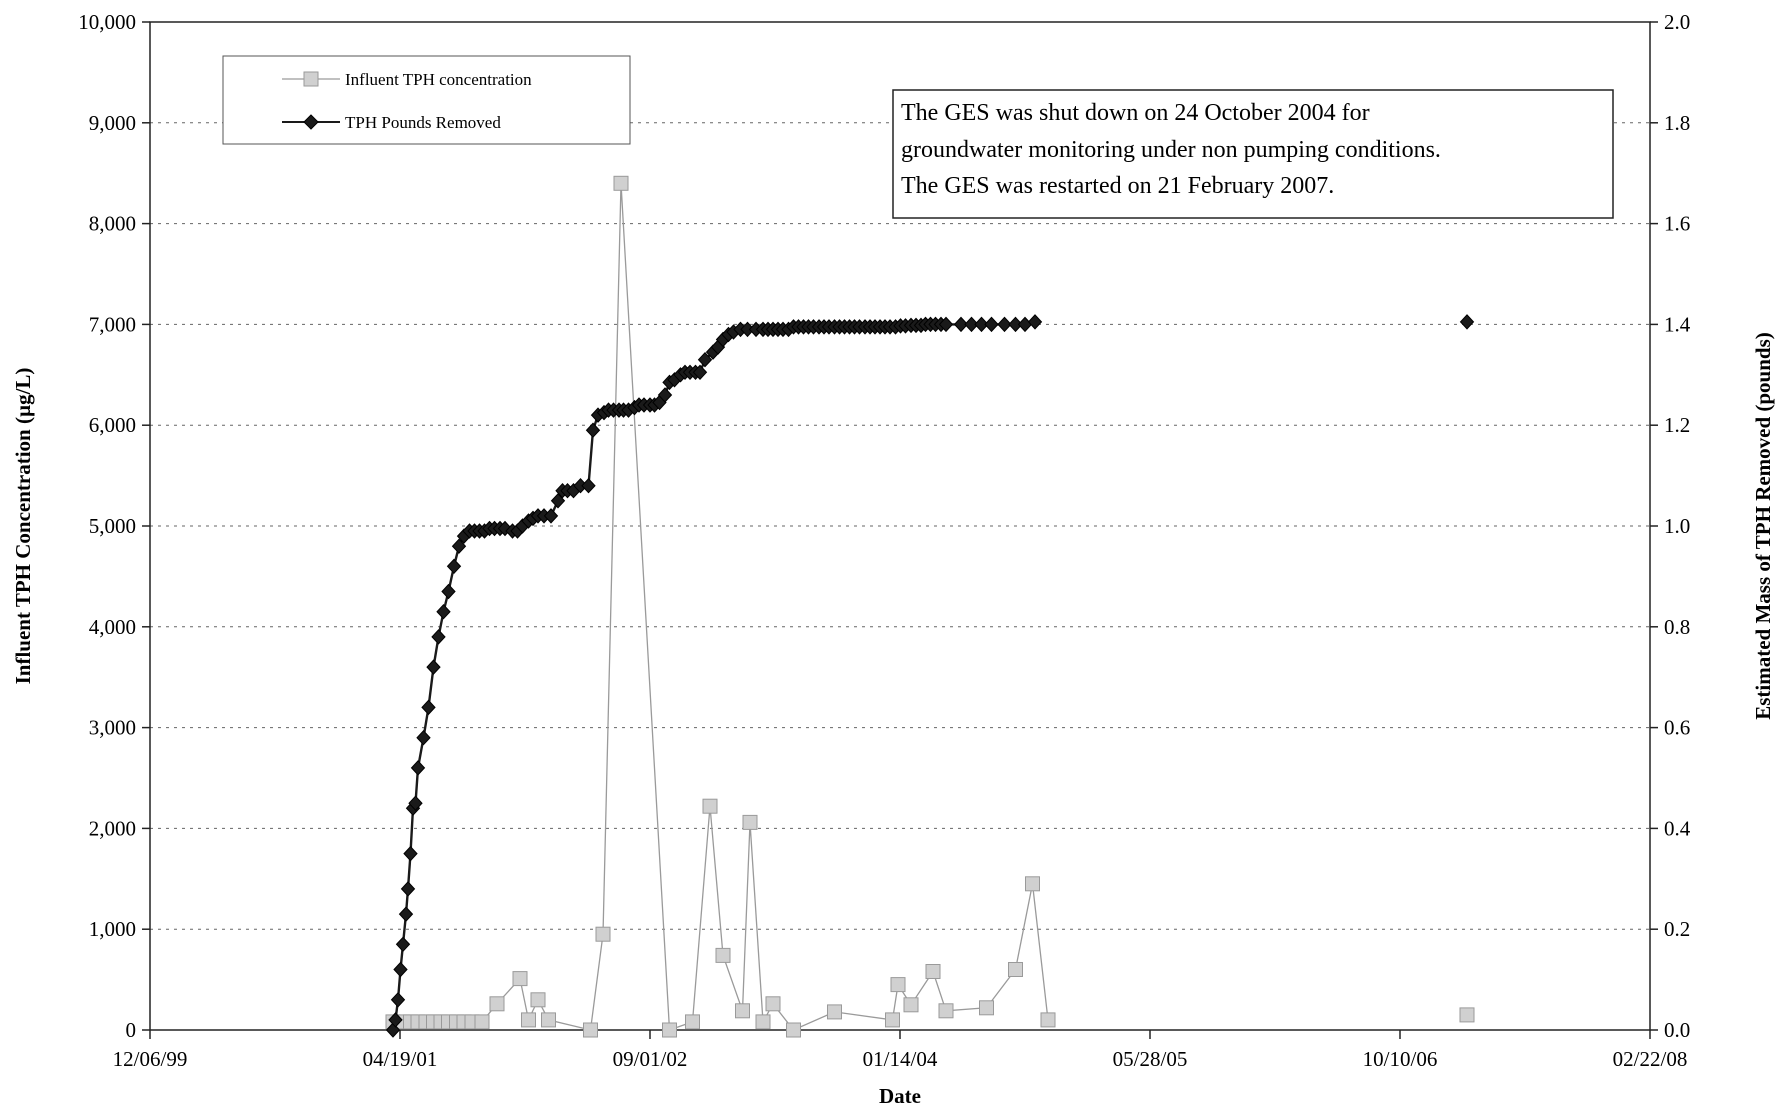 Image resolution: width=1782 pixels, height=1115 pixels. Describe the element at coordinates (112, 324) in the screenshot. I see `y-tick-label: 7,000` at that location.